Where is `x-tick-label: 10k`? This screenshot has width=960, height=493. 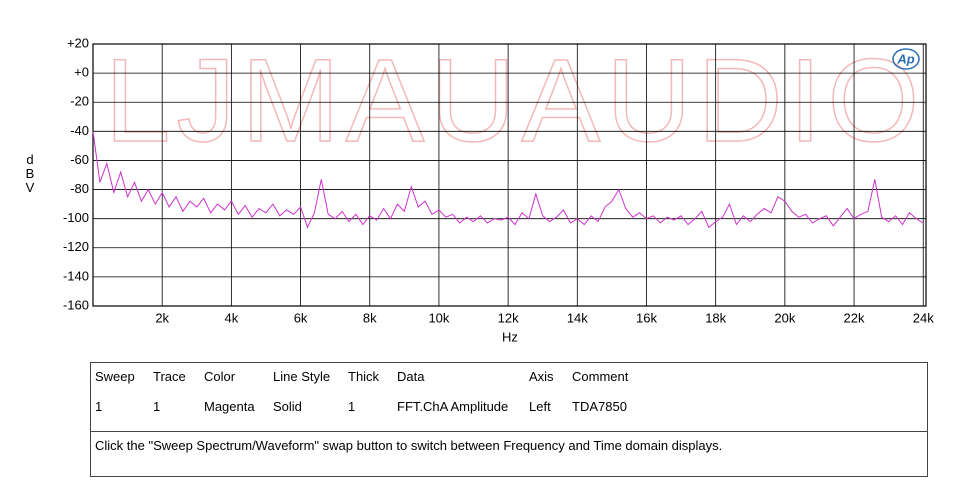 x-tick-label: 10k is located at coordinates (438, 317).